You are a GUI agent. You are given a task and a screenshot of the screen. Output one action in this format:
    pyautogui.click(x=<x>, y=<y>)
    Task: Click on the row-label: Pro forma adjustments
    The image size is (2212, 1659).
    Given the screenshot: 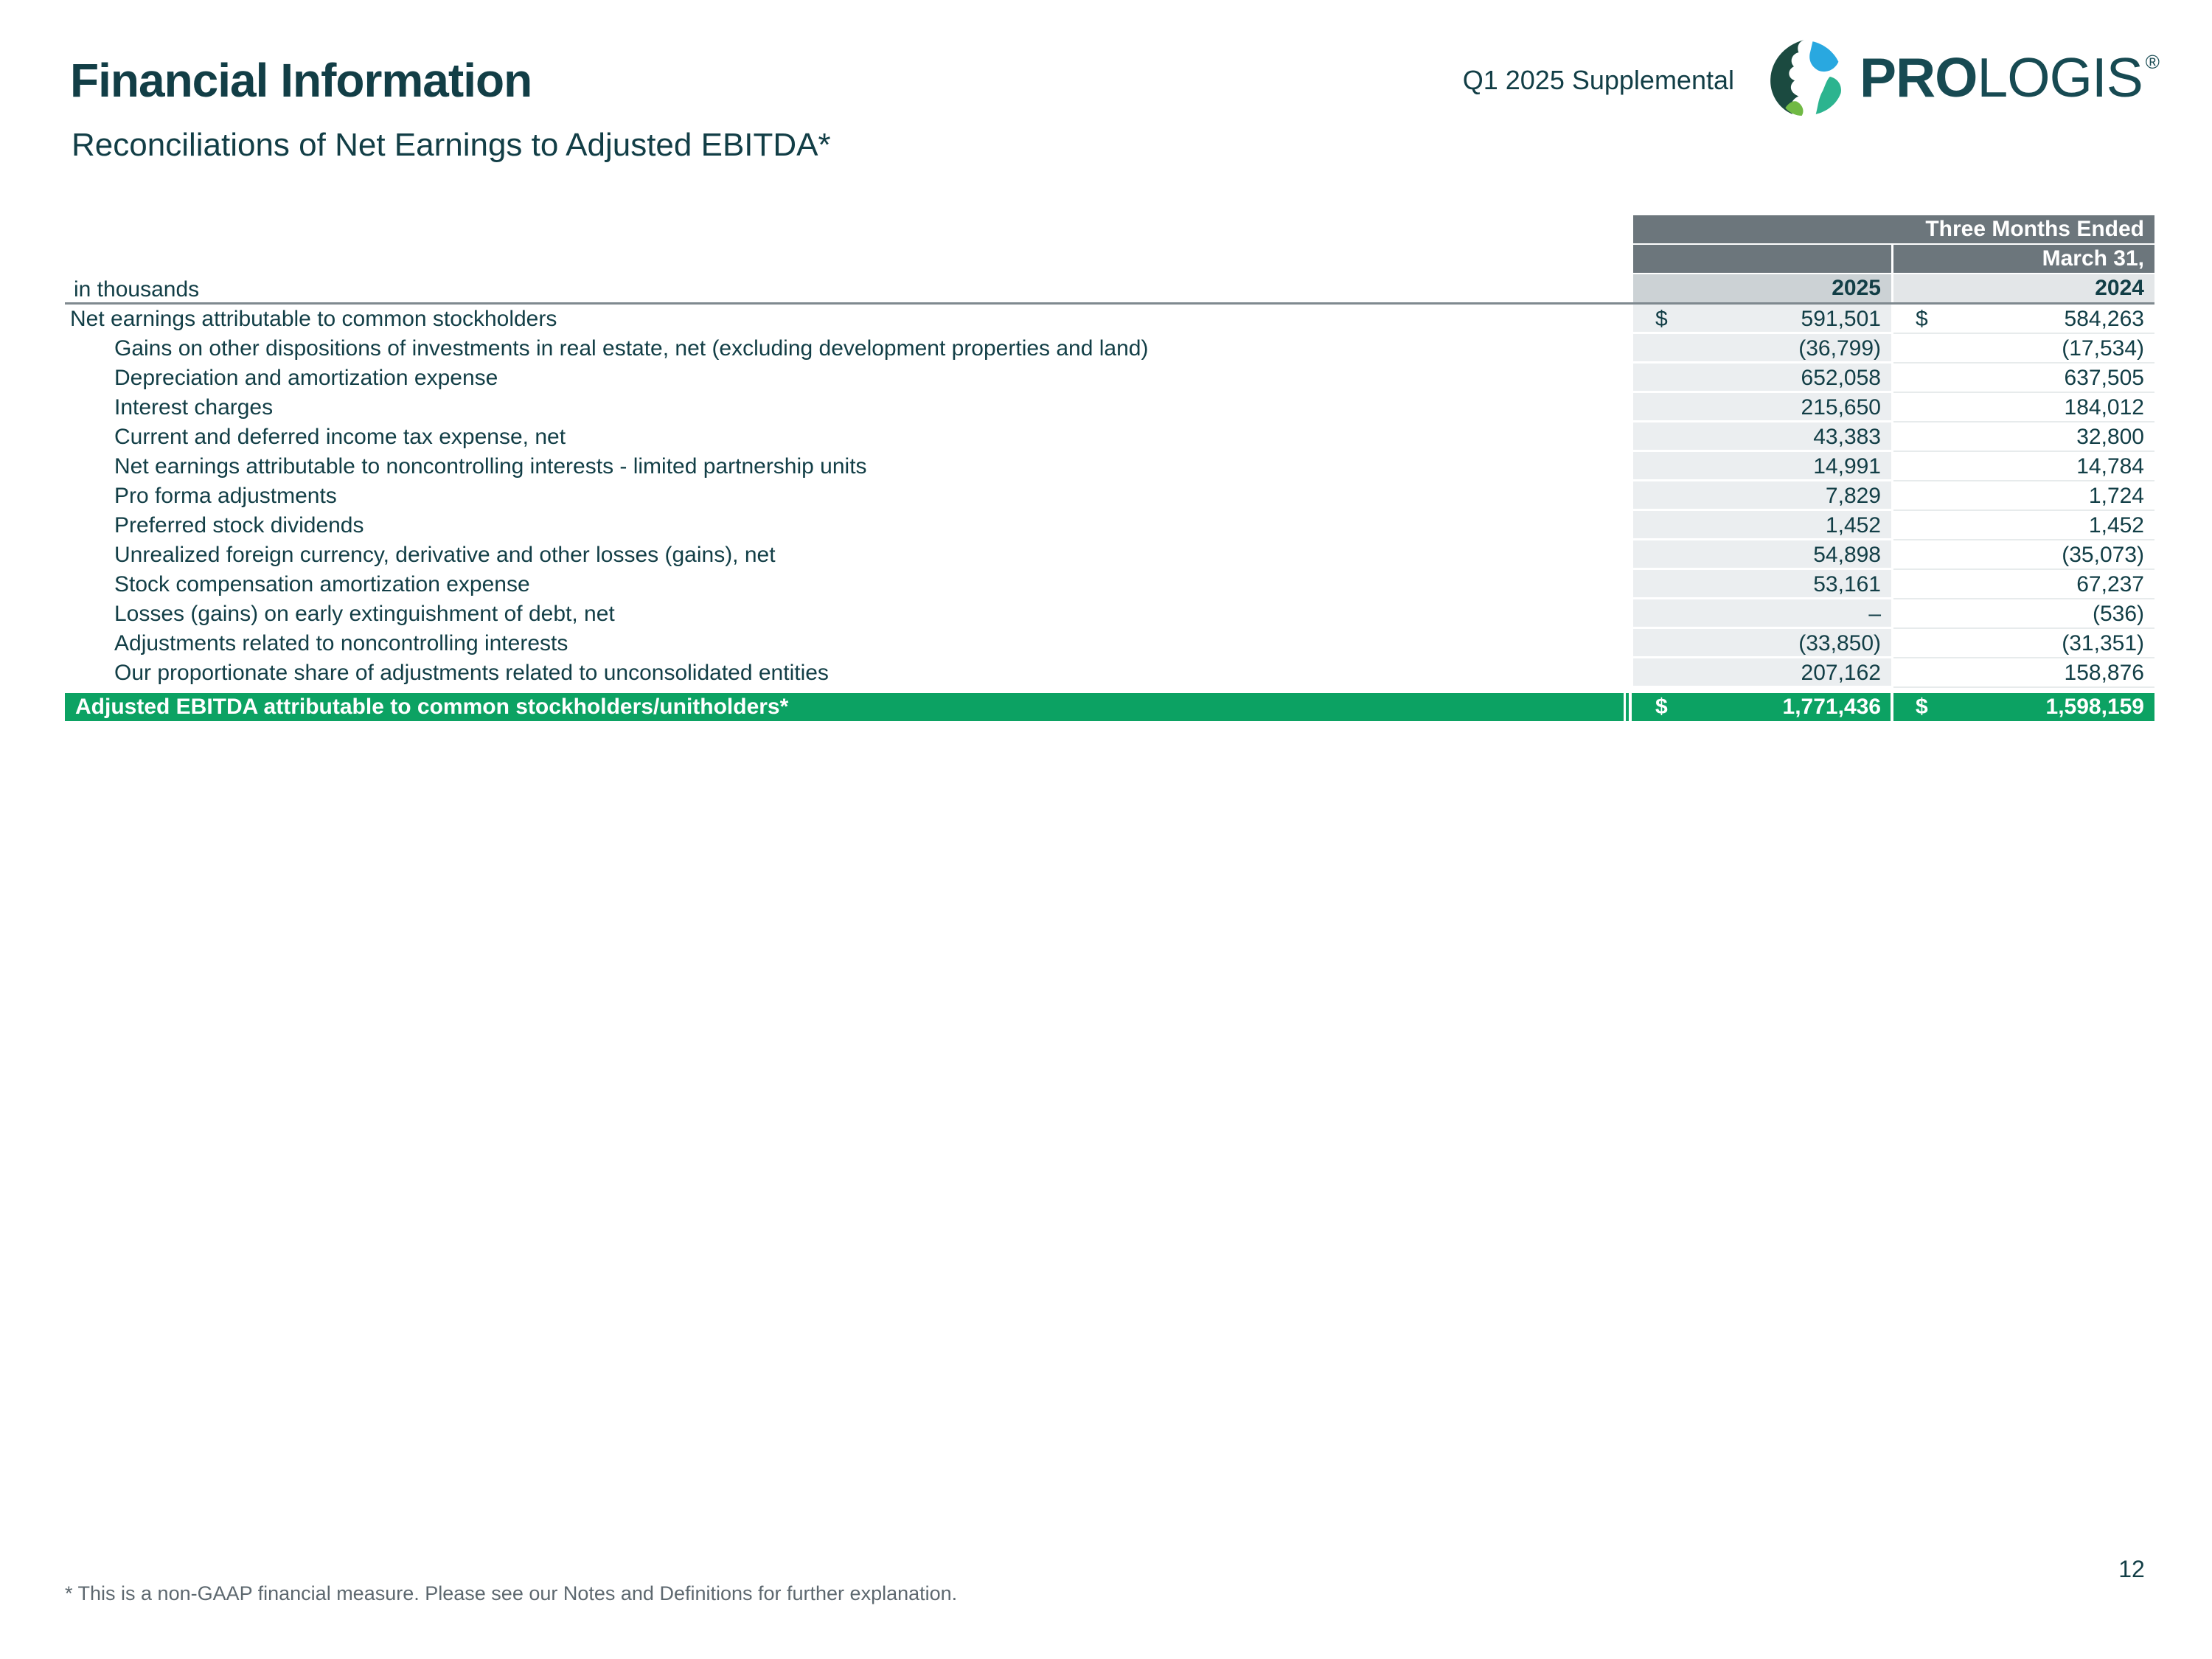 What is the action you would take?
    pyautogui.click(x=225, y=496)
    